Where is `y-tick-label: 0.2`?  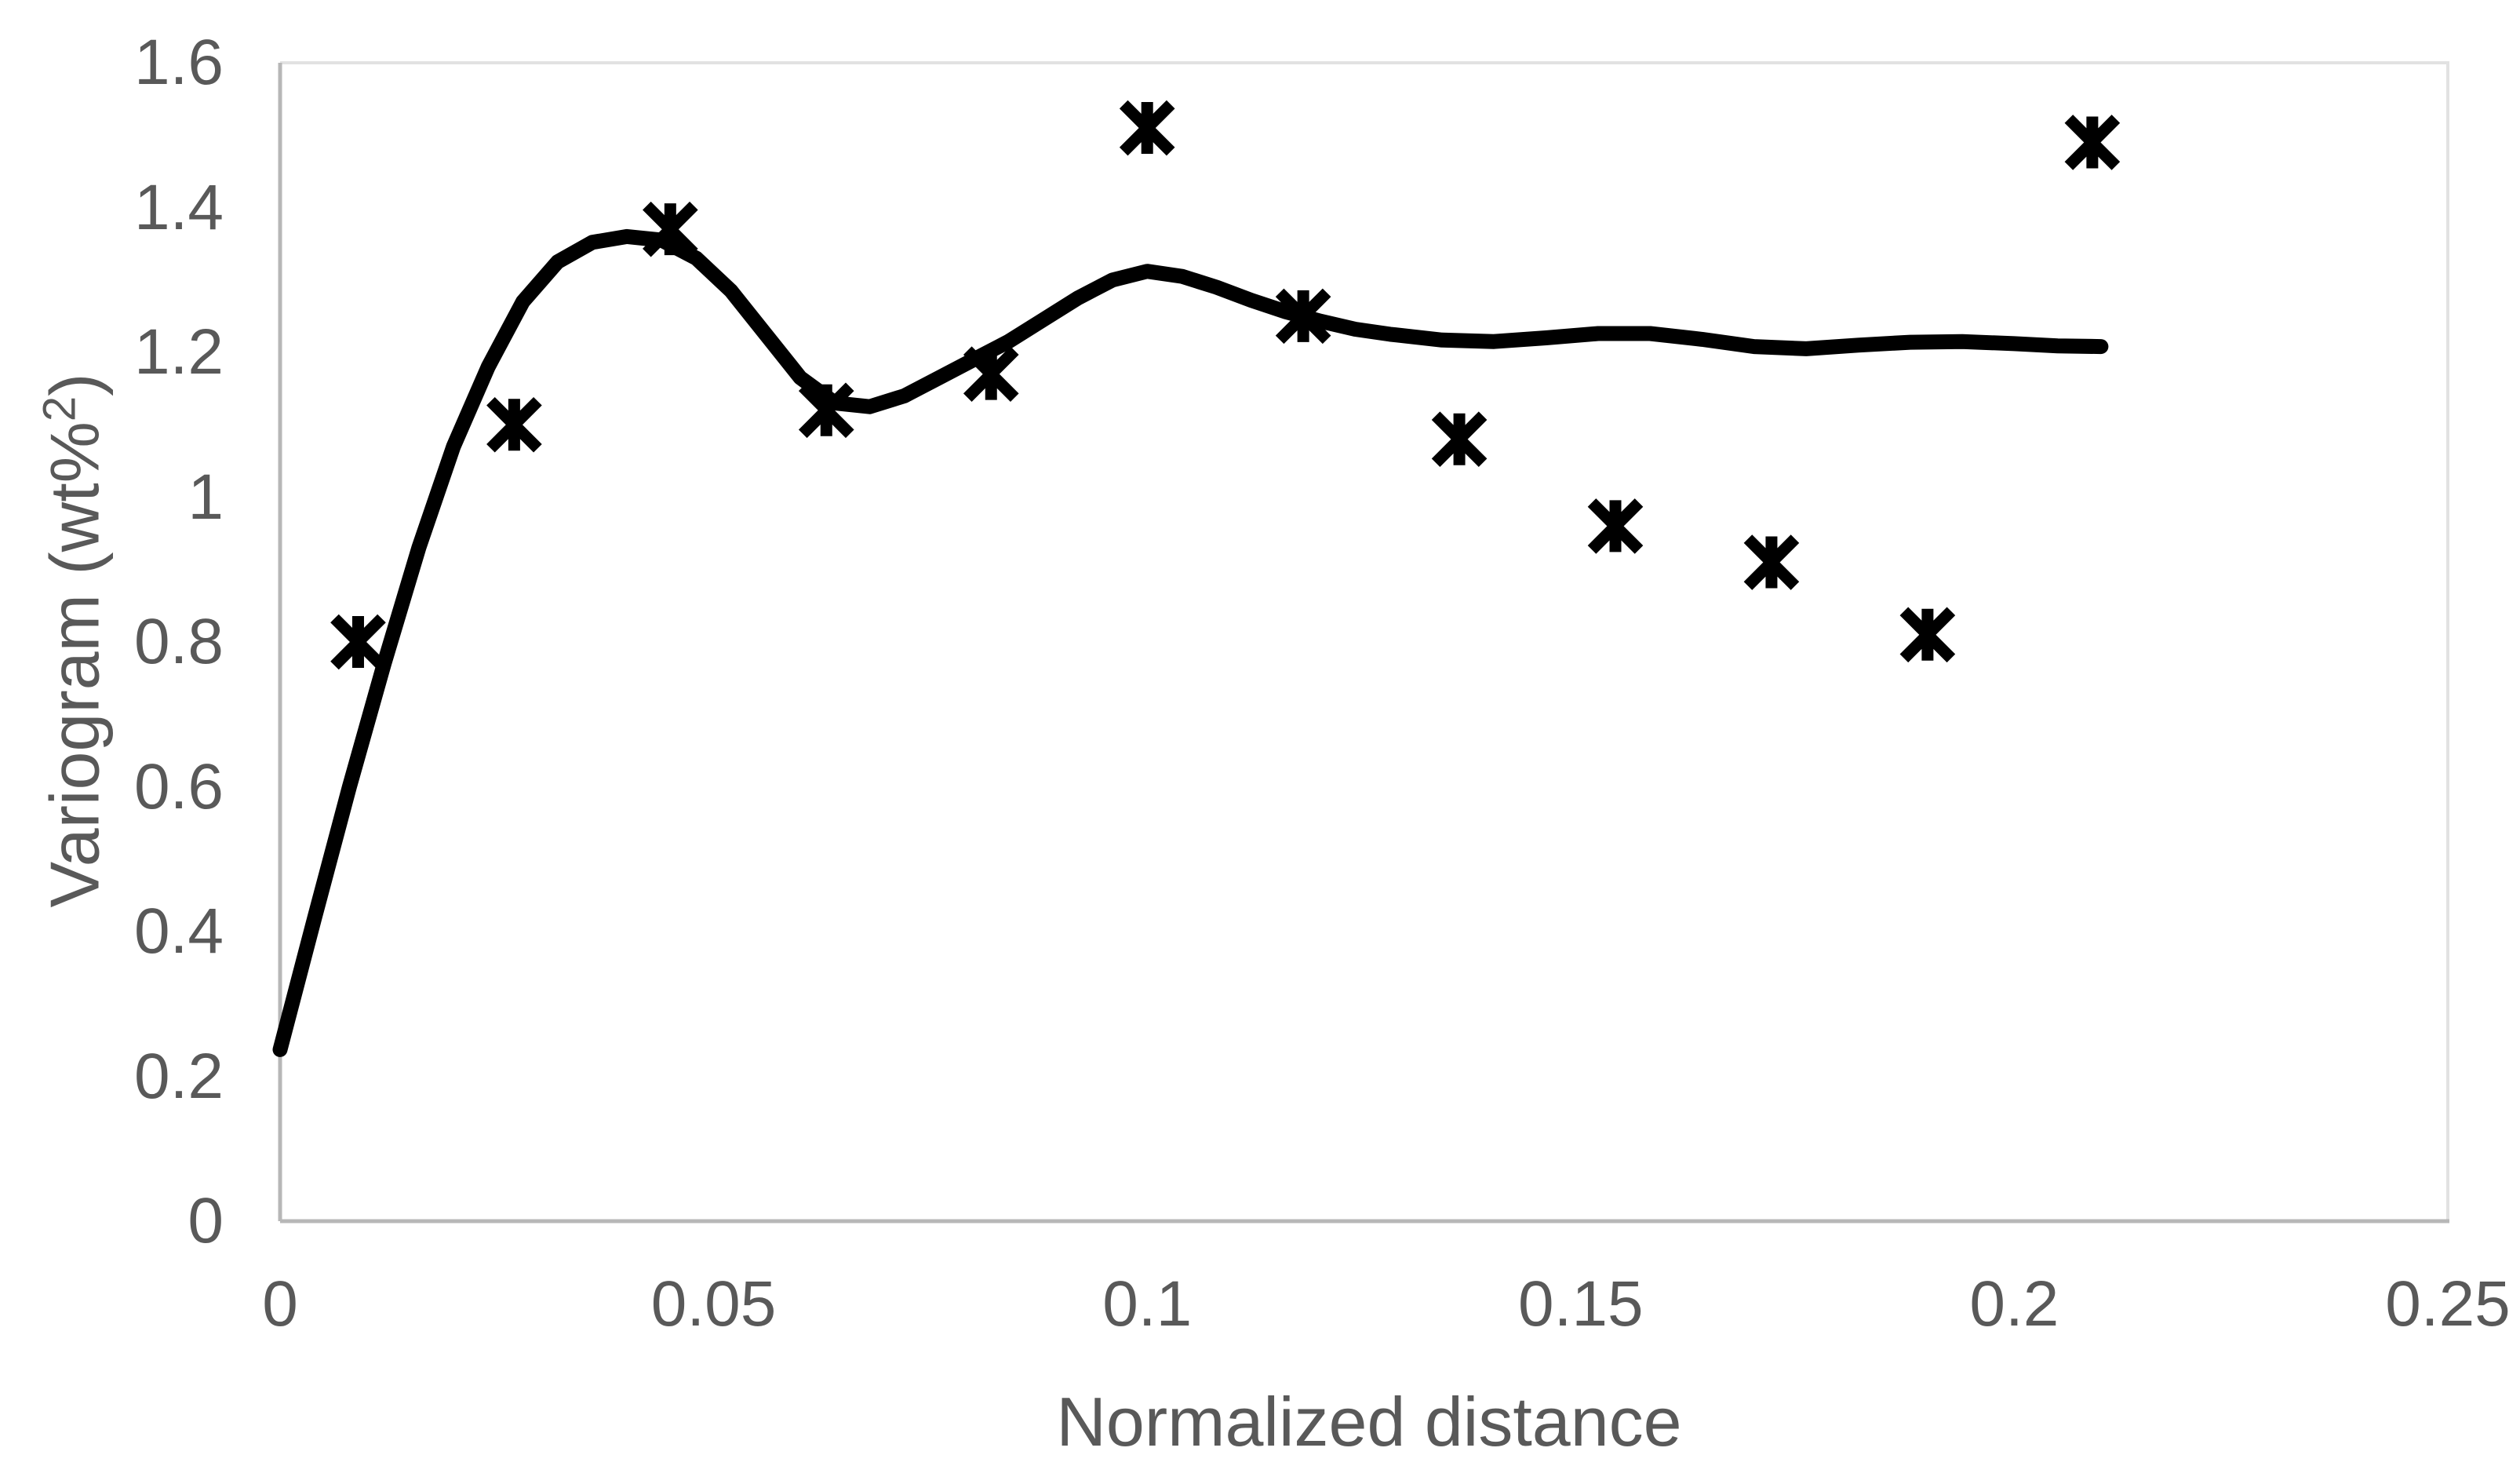 y-tick-label: 0.2 is located at coordinates (179, 1076).